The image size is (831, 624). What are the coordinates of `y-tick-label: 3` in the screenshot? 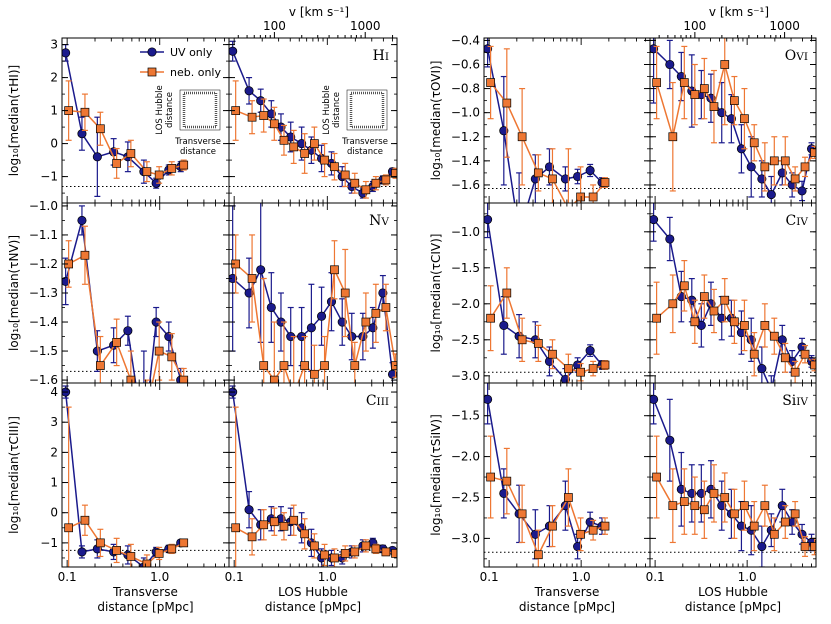 It's located at (54, 422).